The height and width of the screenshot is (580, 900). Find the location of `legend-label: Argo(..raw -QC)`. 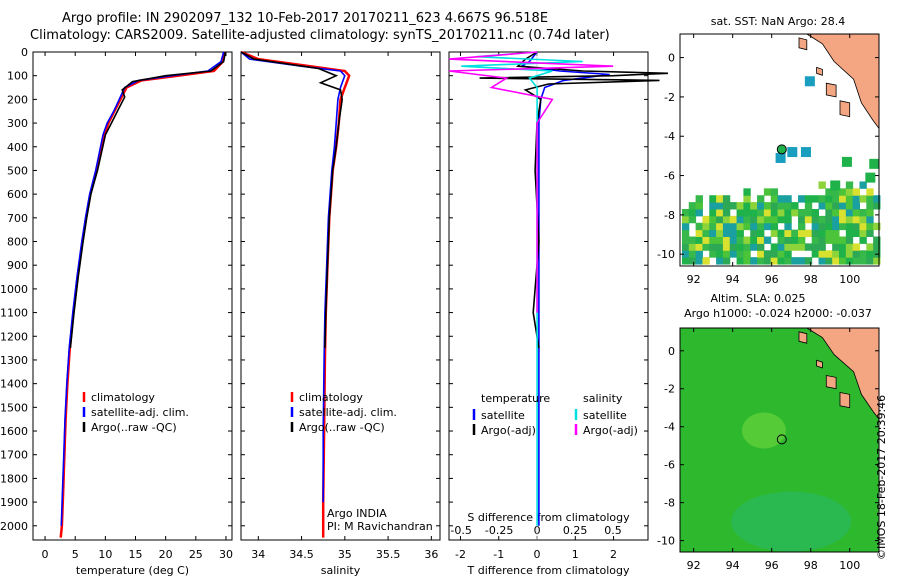

legend-label: Argo(..raw -QC) is located at coordinates (134, 427).